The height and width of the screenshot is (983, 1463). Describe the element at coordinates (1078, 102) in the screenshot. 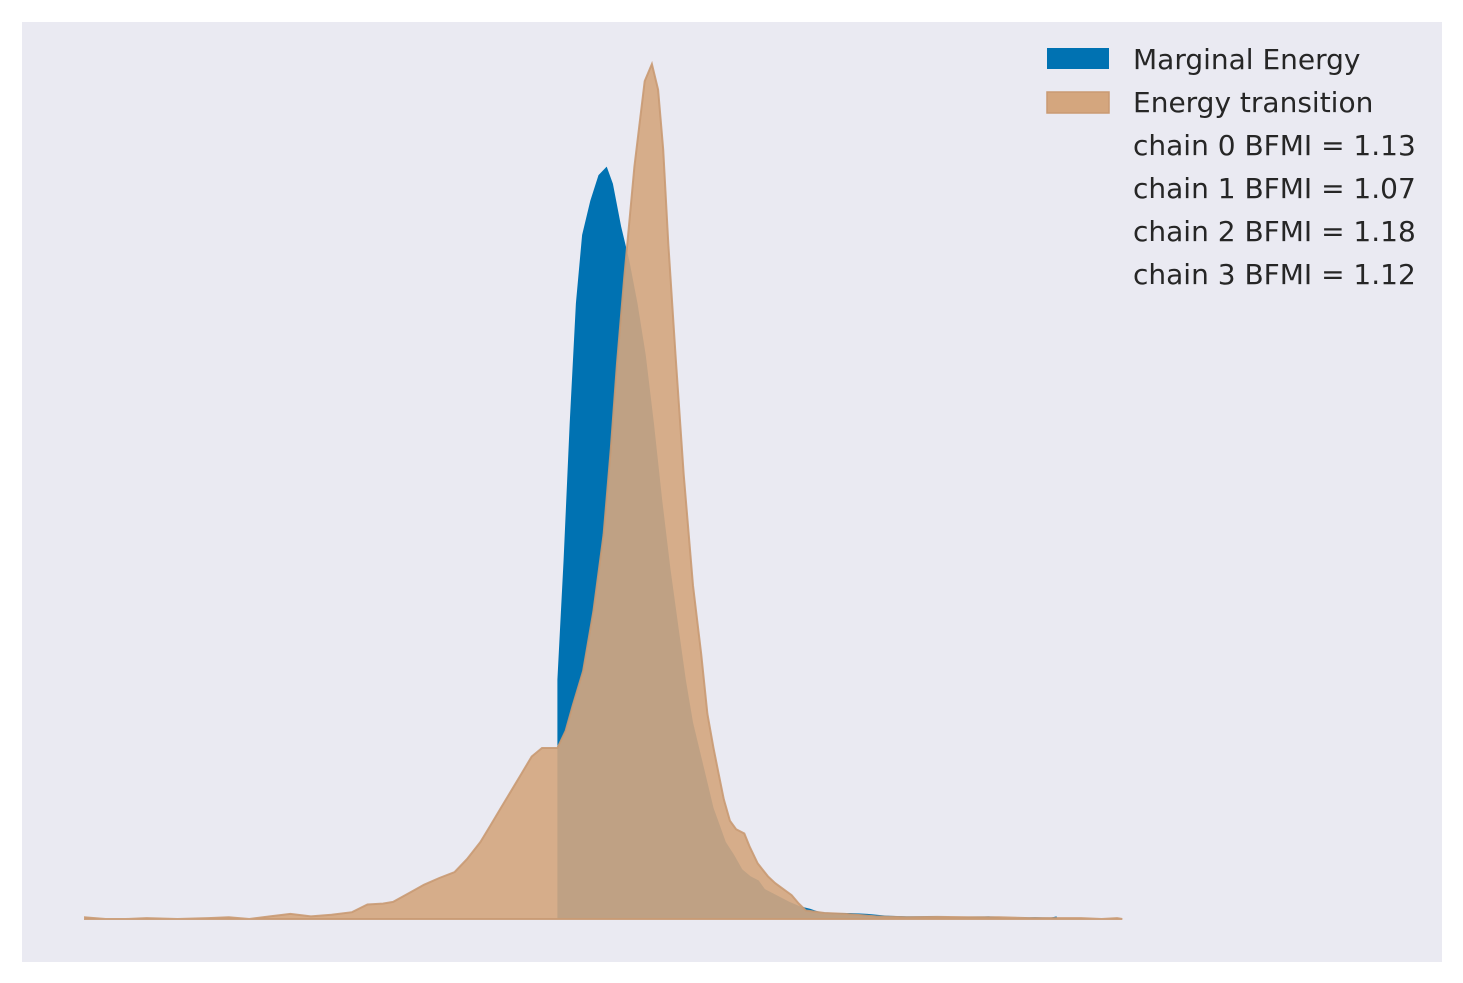

I see `legend-swatch-energy-transition` at that location.